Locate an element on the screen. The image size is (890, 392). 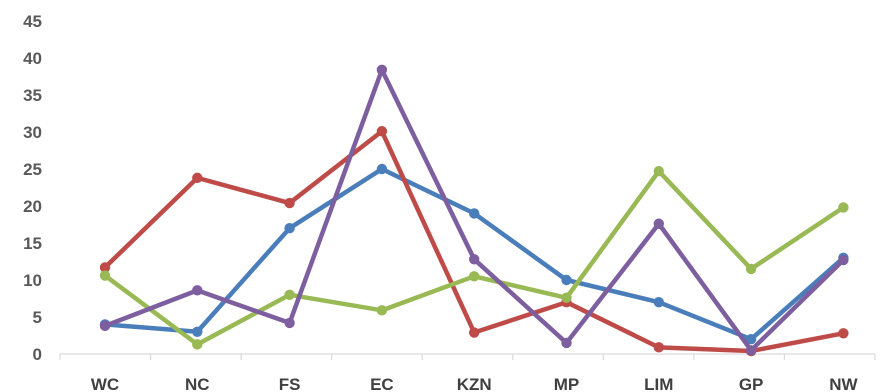
y-tick-label: 40 is located at coordinates (32, 58).